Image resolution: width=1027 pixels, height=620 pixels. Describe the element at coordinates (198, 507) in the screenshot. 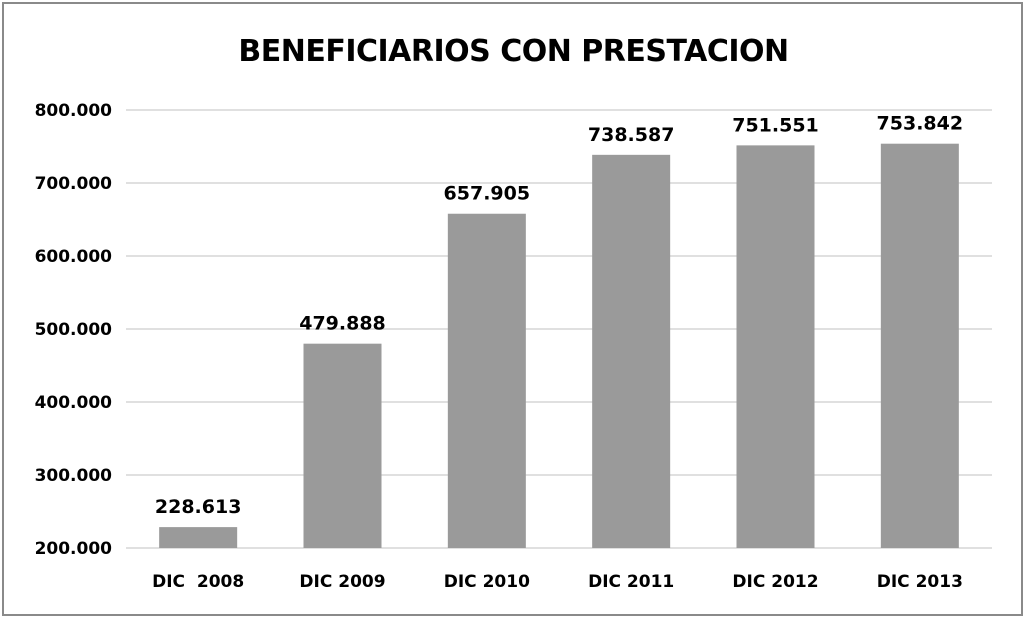

I see `data-label: 228.613` at that location.